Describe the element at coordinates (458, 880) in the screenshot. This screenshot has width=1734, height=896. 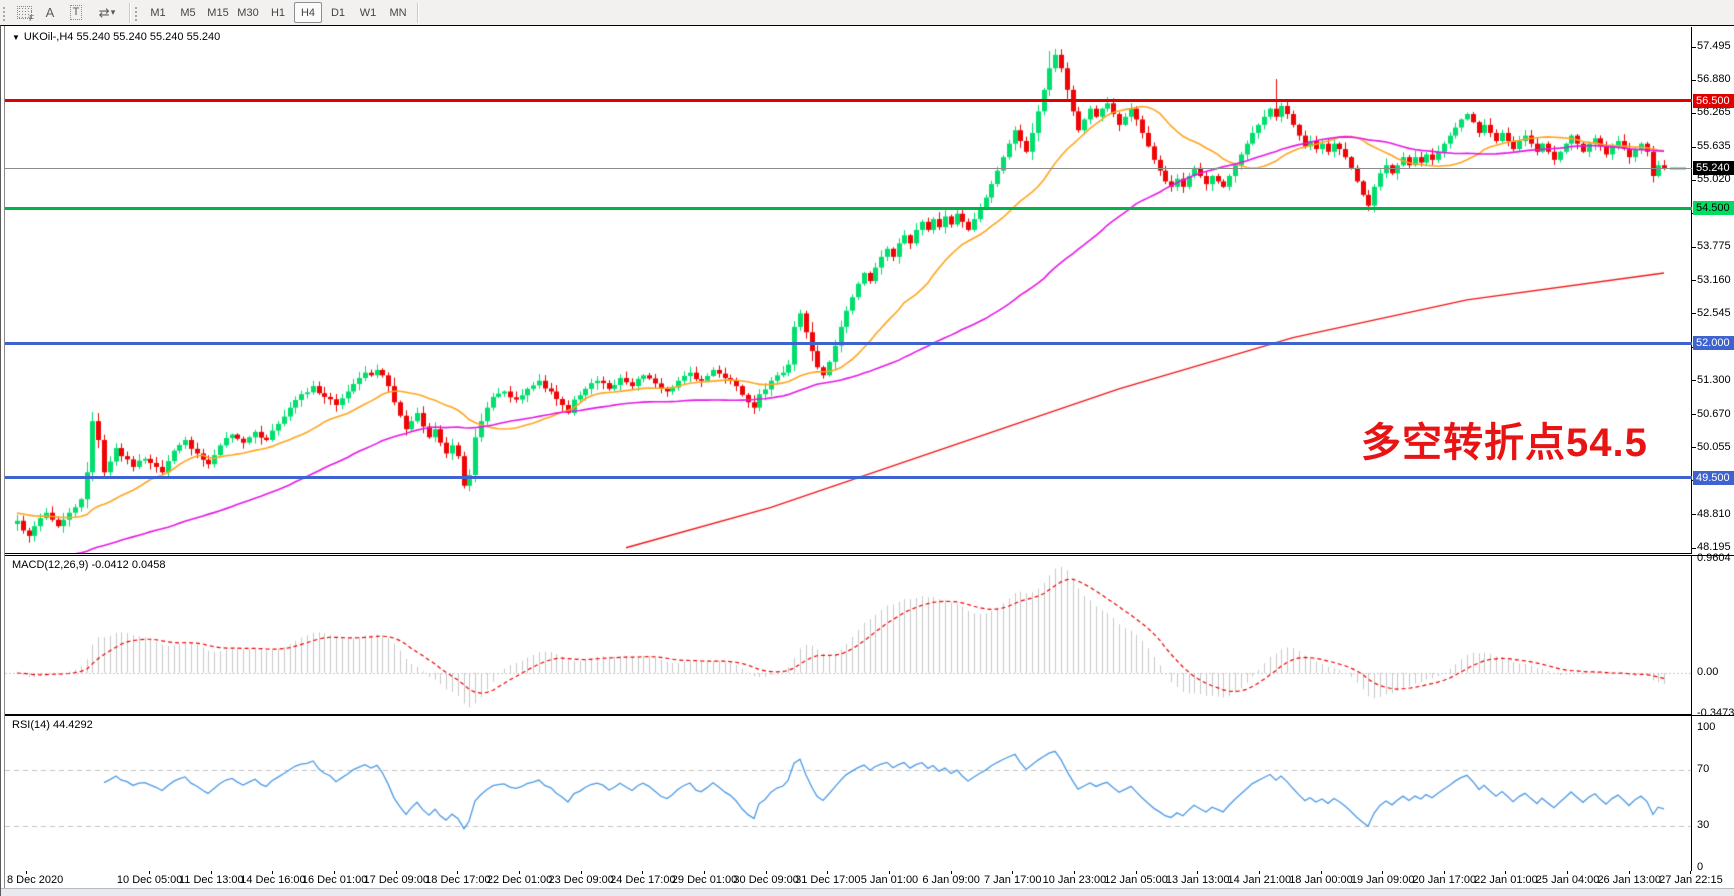
I see `time-axis-label: 18 Dec 17:00` at that location.